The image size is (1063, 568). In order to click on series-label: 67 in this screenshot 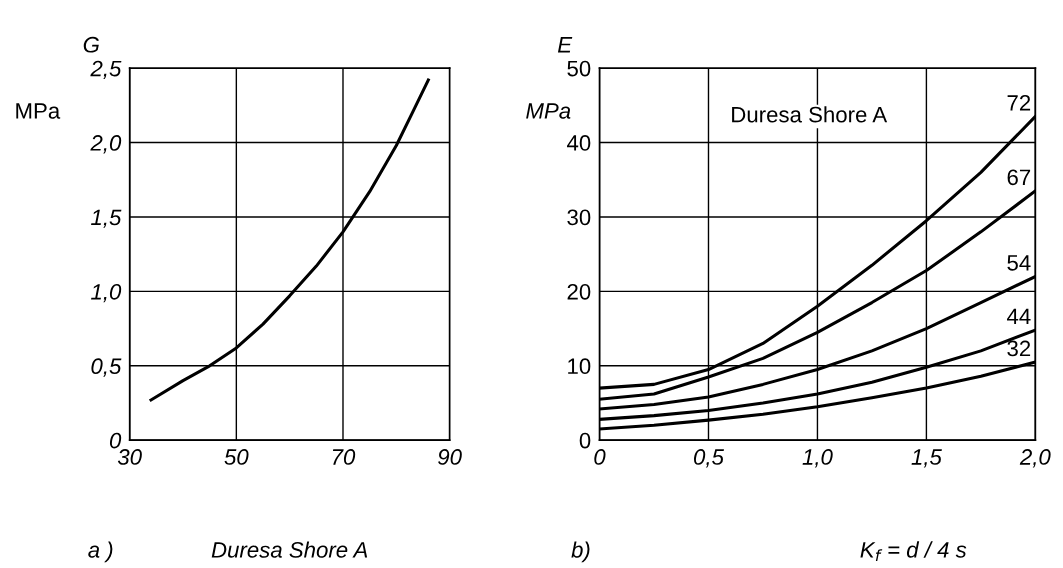, I will do `click(1019, 177)`.